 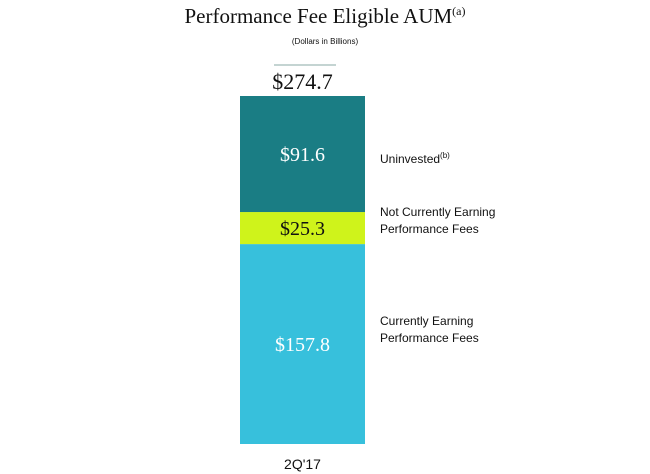 What do you see at coordinates (302, 81) in the screenshot?
I see `total-label: $274.7` at bounding box center [302, 81].